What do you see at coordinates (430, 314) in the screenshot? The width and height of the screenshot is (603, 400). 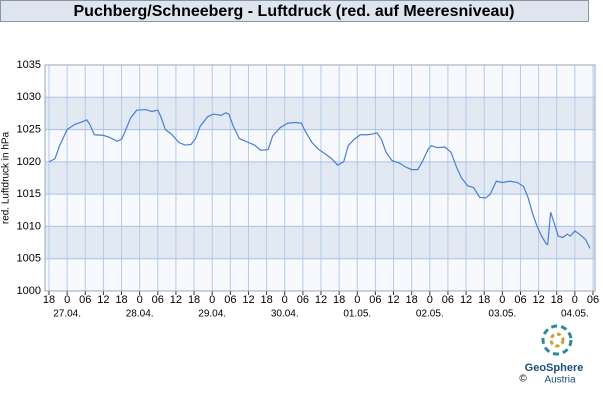 I see `date-label: 02.05.` at bounding box center [430, 314].